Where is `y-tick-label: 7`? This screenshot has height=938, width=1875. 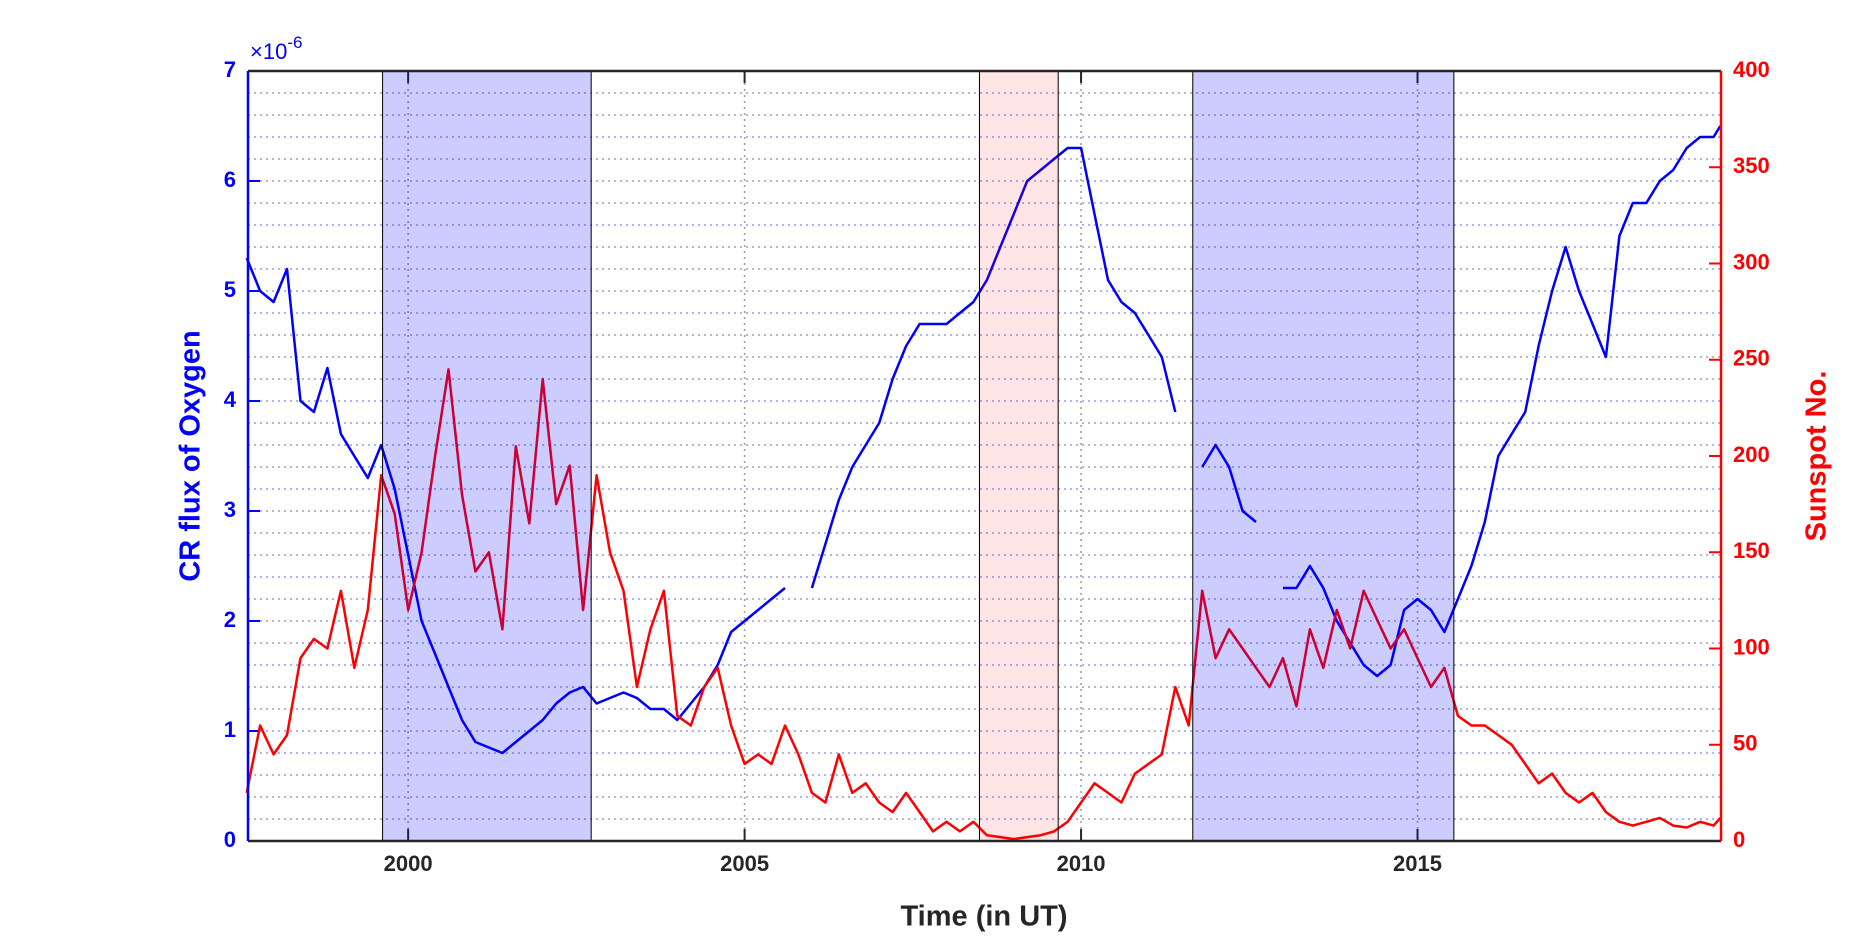
y-tick-label: 7 is located at coordinates (230, 69).